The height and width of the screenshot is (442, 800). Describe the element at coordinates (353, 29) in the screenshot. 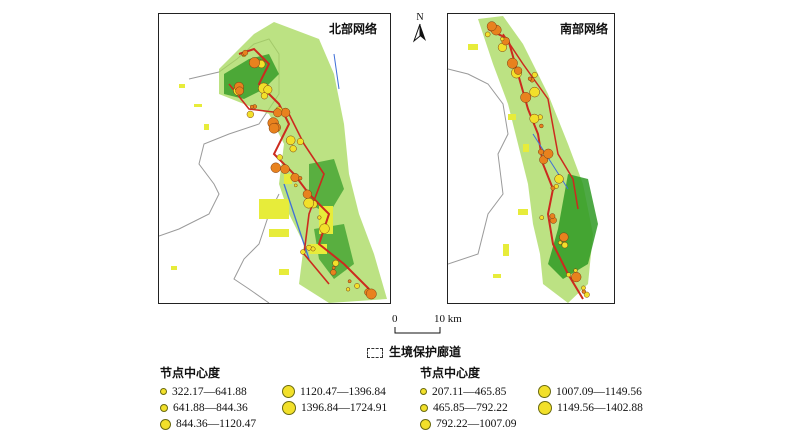

I see `north-panel-title: 北部网络` at that location.